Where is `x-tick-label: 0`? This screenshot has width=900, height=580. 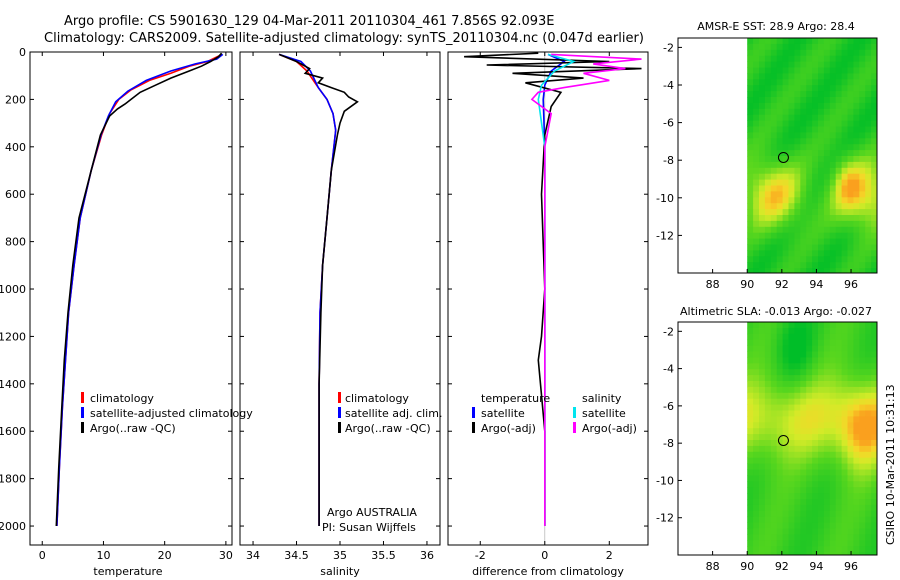 x-tick-label: 0 is located at coordinates (42, 555).